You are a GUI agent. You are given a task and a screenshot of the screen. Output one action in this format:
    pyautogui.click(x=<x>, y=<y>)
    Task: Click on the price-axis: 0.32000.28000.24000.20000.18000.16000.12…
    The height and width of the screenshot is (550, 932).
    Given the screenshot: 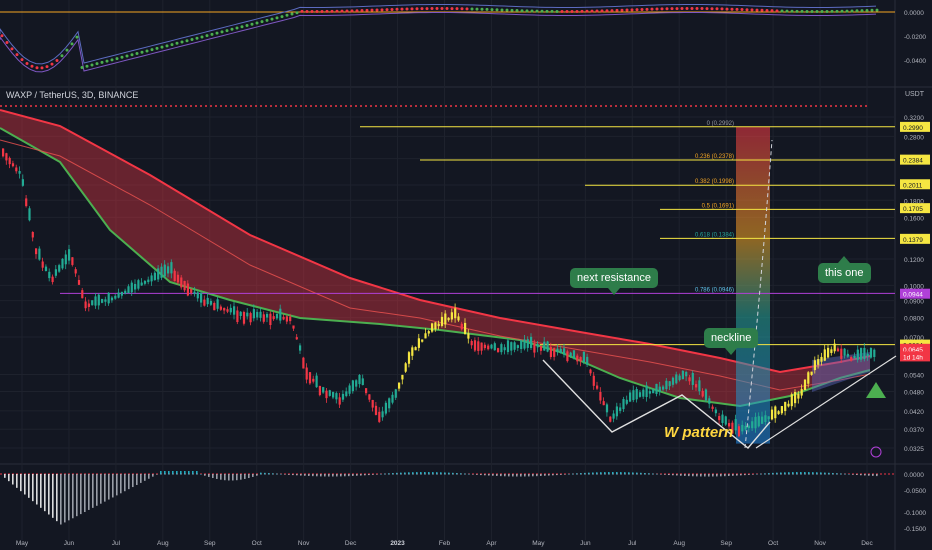 What is the action you would take?
    pyautogui.click(x=915, y=271)
    